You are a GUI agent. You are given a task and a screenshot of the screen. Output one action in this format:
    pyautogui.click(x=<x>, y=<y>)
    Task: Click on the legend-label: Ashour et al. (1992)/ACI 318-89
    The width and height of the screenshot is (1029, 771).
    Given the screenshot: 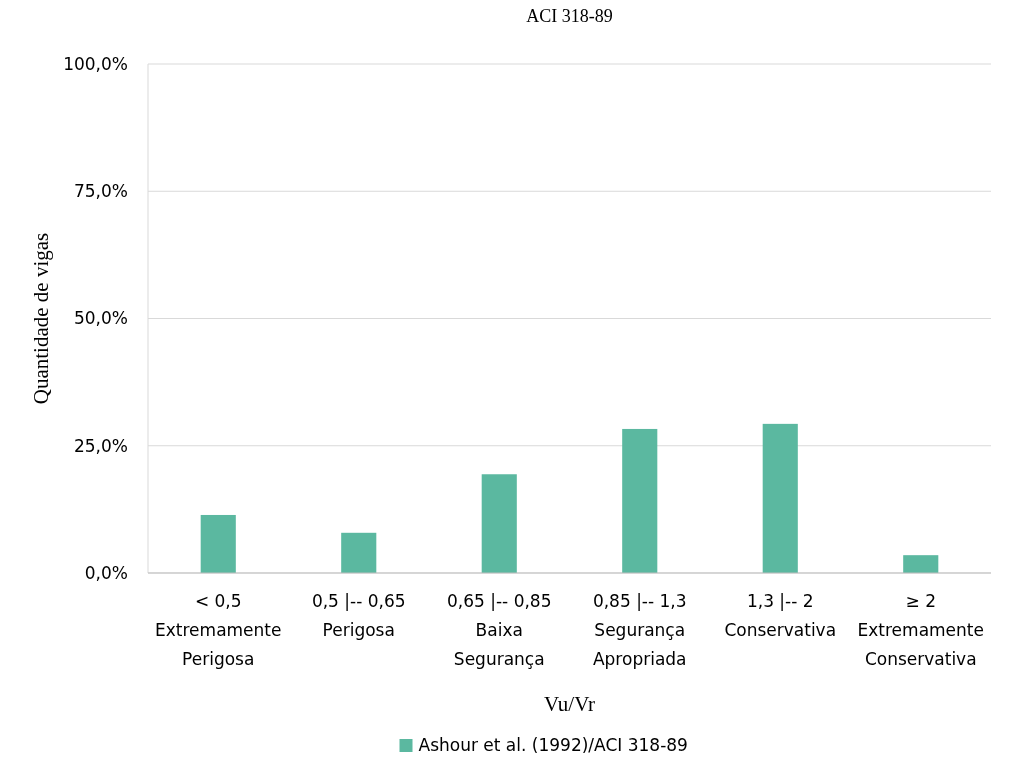 What is the action you would take?
    pyautogui.click(x=553, y=745)
    